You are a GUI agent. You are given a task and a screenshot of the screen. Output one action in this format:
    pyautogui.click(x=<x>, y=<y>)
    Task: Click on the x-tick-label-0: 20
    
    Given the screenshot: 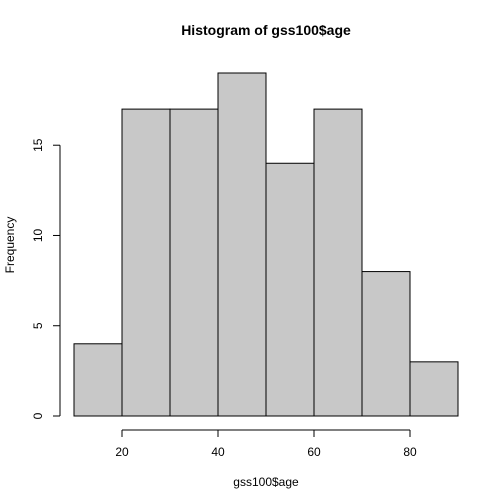 What is the action you would take?
    pyautogui.click(x=122, y=452)
    